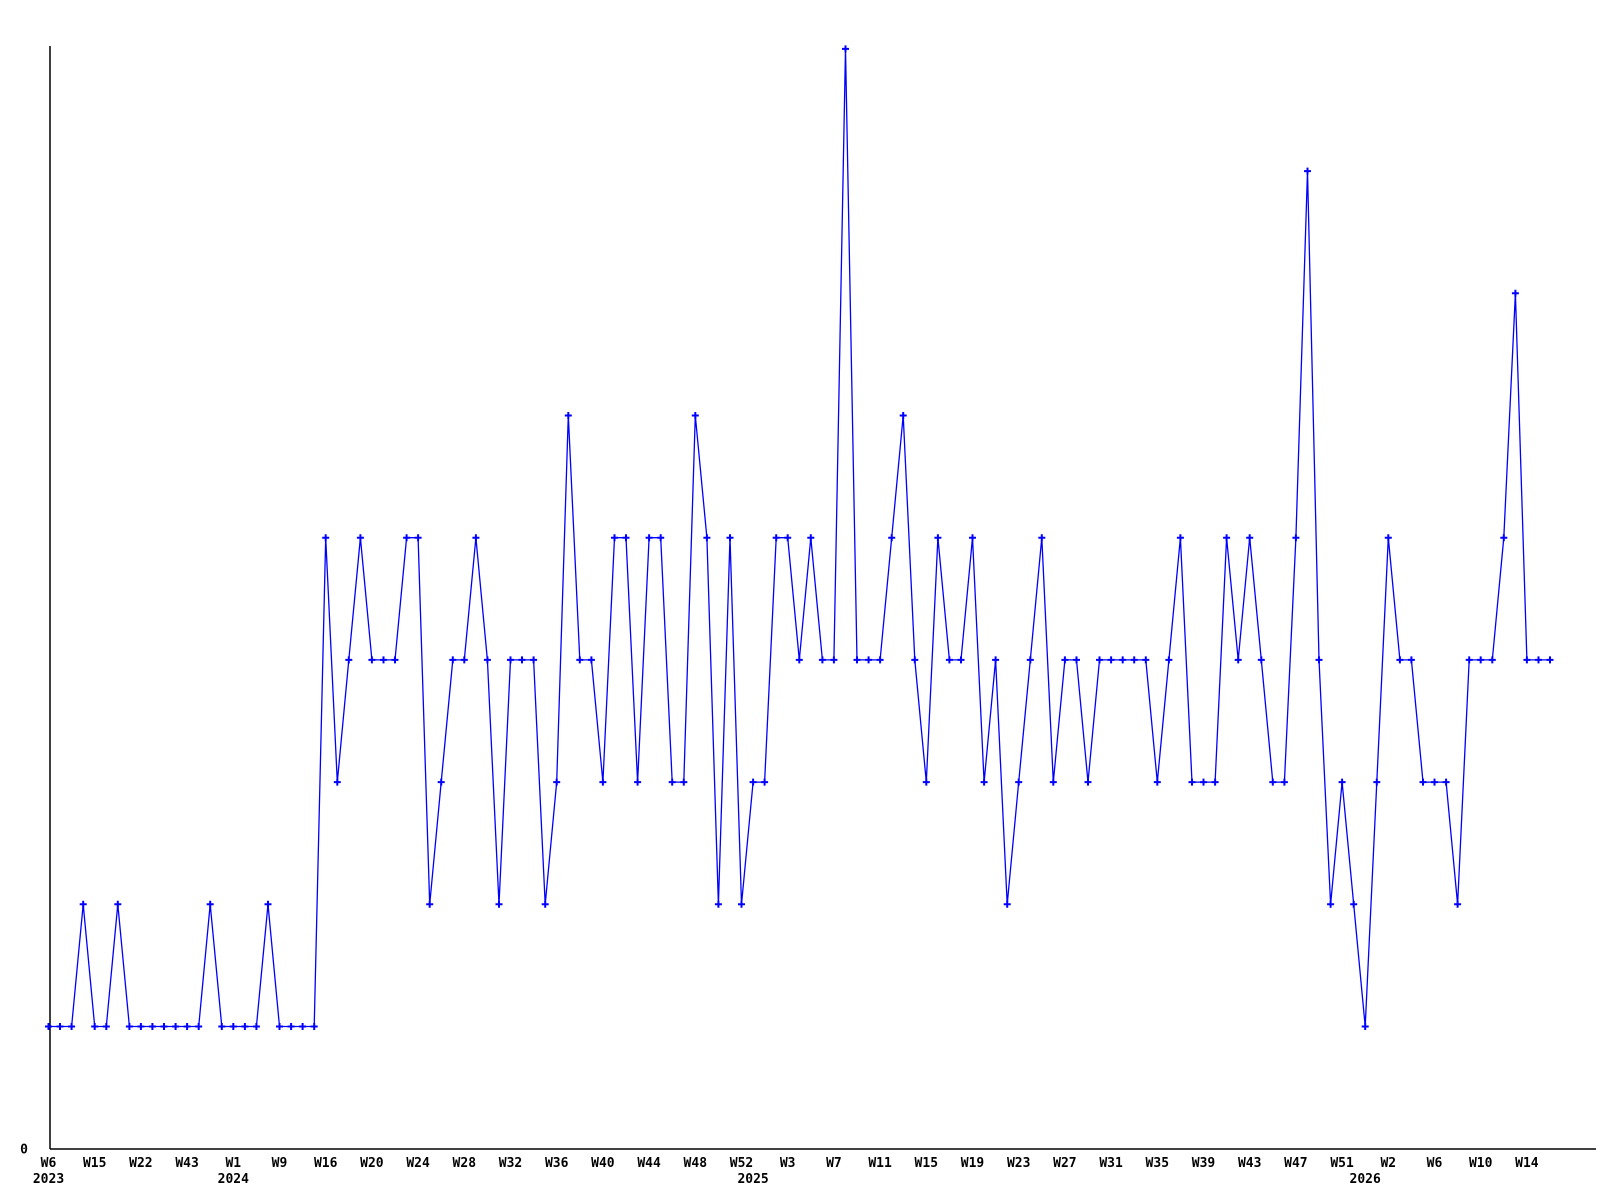 The image size is (1600, 1200). I want to click on x-year-label: 2026, so click(1365, 1179).